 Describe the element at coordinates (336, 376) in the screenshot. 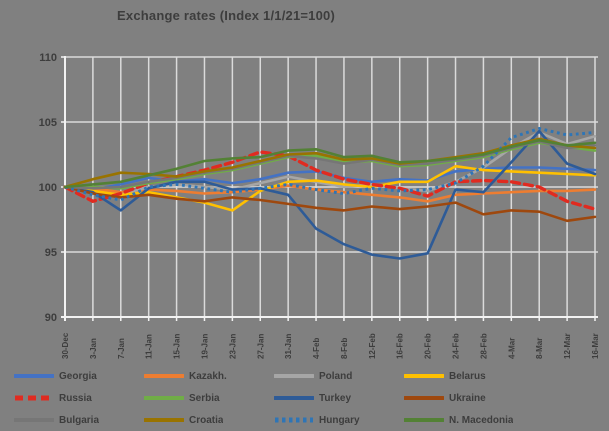

I see `legend-label: Poland` at that location.